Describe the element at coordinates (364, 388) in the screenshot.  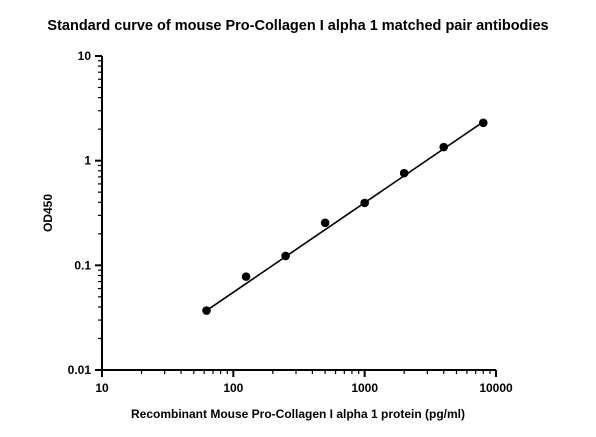
I see `x-tick-label: 1000` at that location.